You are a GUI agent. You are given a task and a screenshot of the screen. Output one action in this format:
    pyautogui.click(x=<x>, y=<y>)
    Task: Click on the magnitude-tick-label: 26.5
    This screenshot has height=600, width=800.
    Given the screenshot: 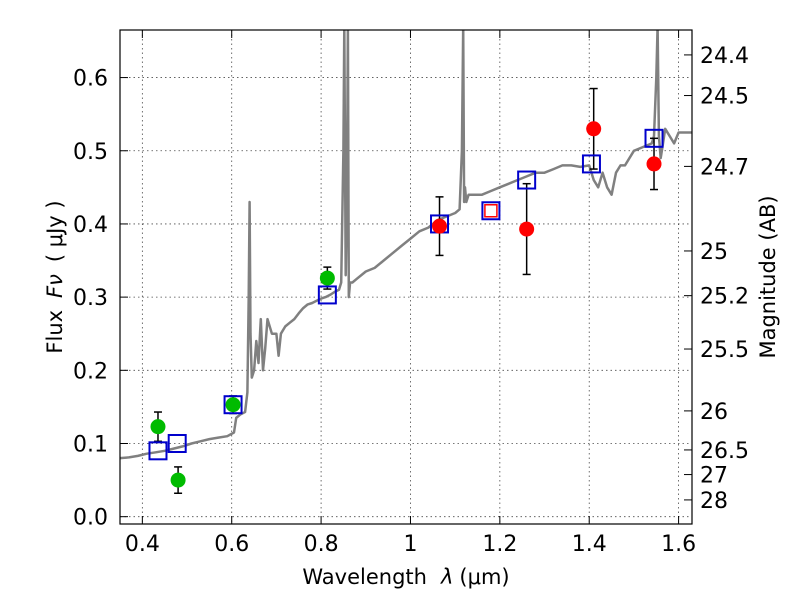 What is the action you would take?
    pyautogui.click(x=724, y=451)
    